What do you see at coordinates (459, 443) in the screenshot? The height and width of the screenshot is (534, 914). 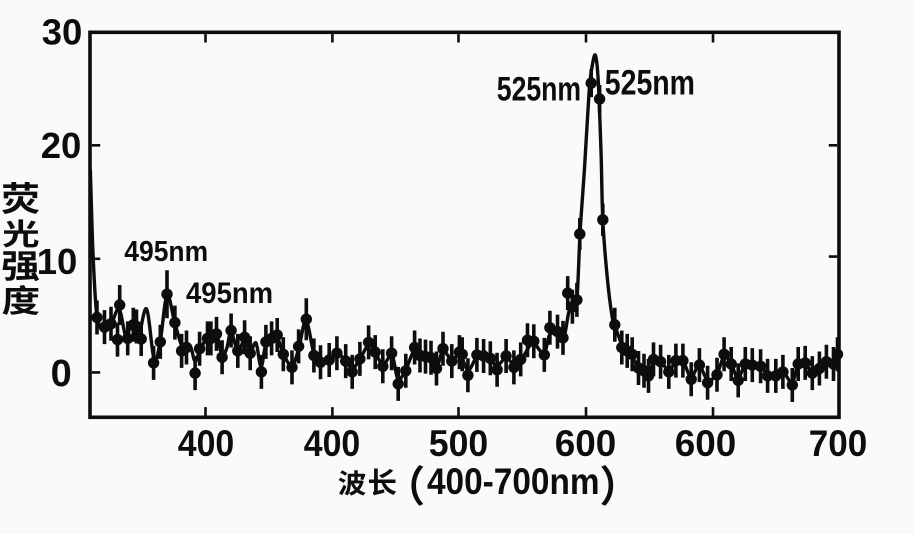 I see `svg-text: 500` at bounding box center [459, 443].